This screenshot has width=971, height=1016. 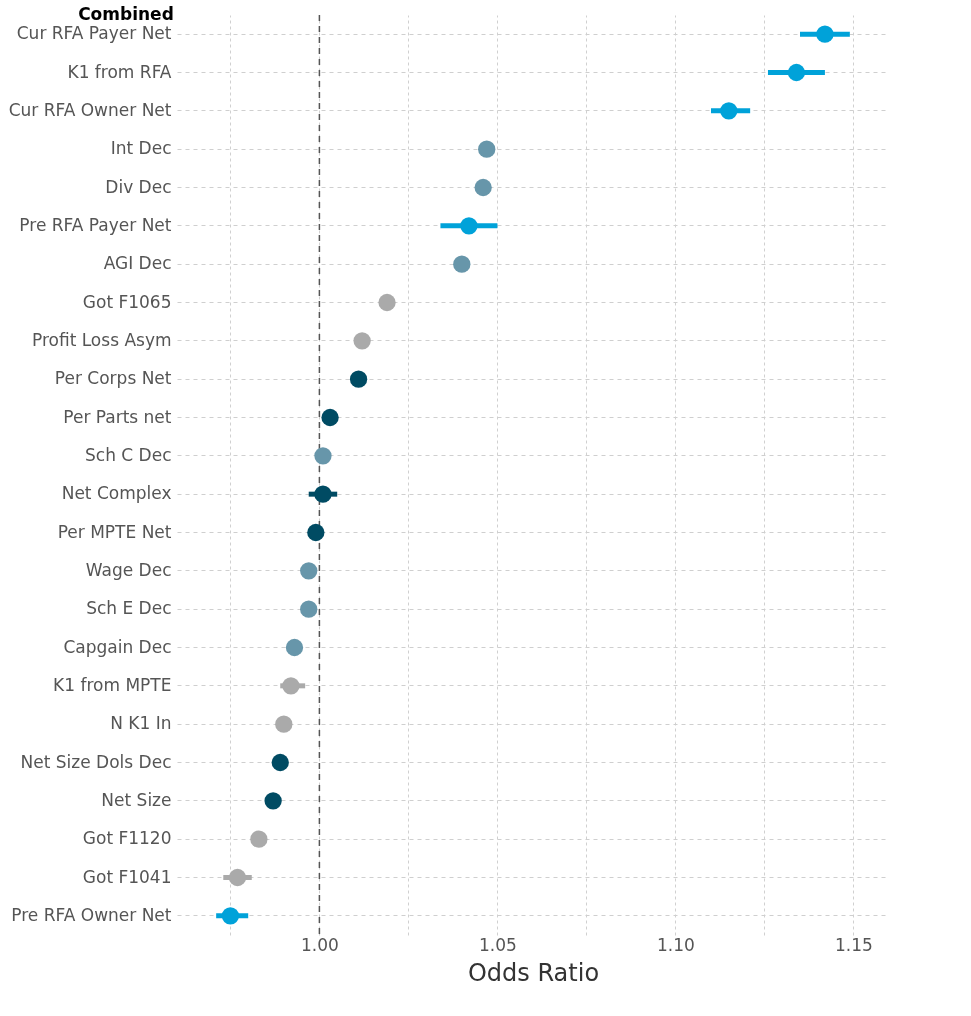 I want to click on y-tick-label: Cur RFA Owner Net, so click(x=90, y=109).